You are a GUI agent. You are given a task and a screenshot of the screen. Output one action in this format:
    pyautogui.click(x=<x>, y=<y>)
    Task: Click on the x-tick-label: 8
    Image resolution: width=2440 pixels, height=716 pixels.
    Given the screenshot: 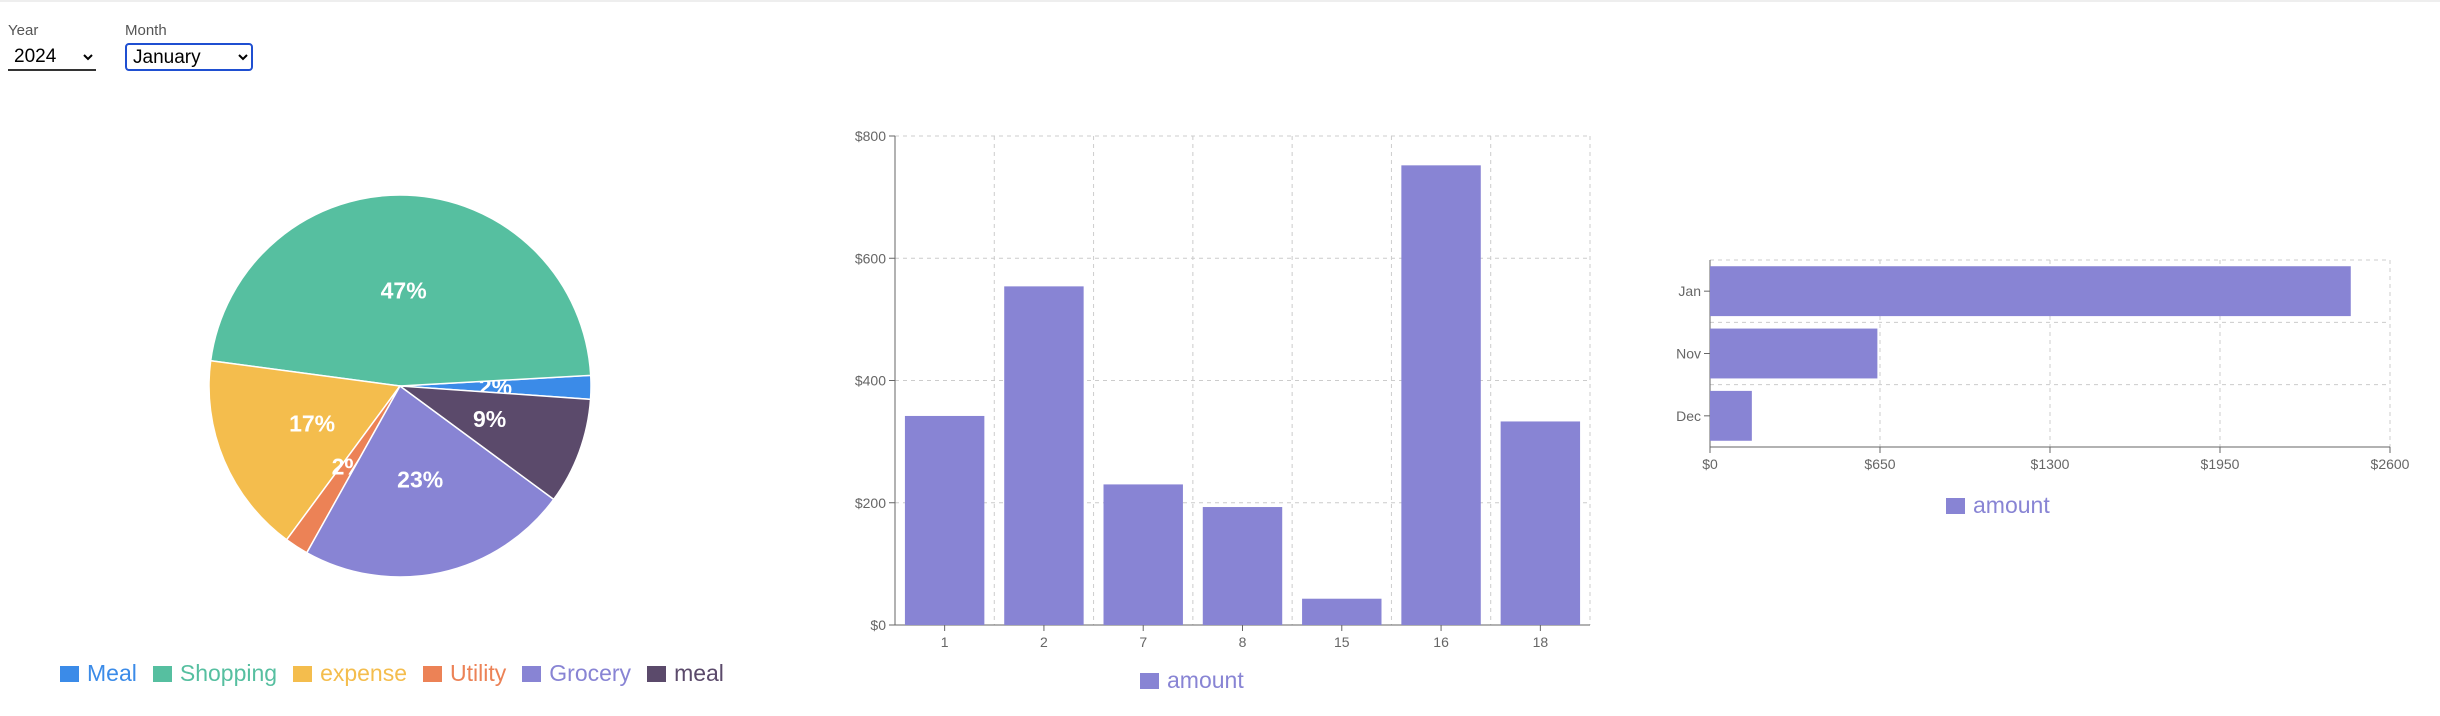 What is the action you would take?
    pyautogui.click(x=1243, y=642)
    